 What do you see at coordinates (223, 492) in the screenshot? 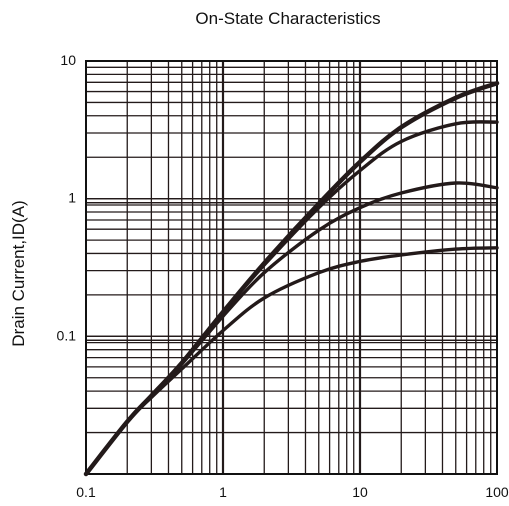
I see `x-tick-label: 1` at bounding box center [223, 492].